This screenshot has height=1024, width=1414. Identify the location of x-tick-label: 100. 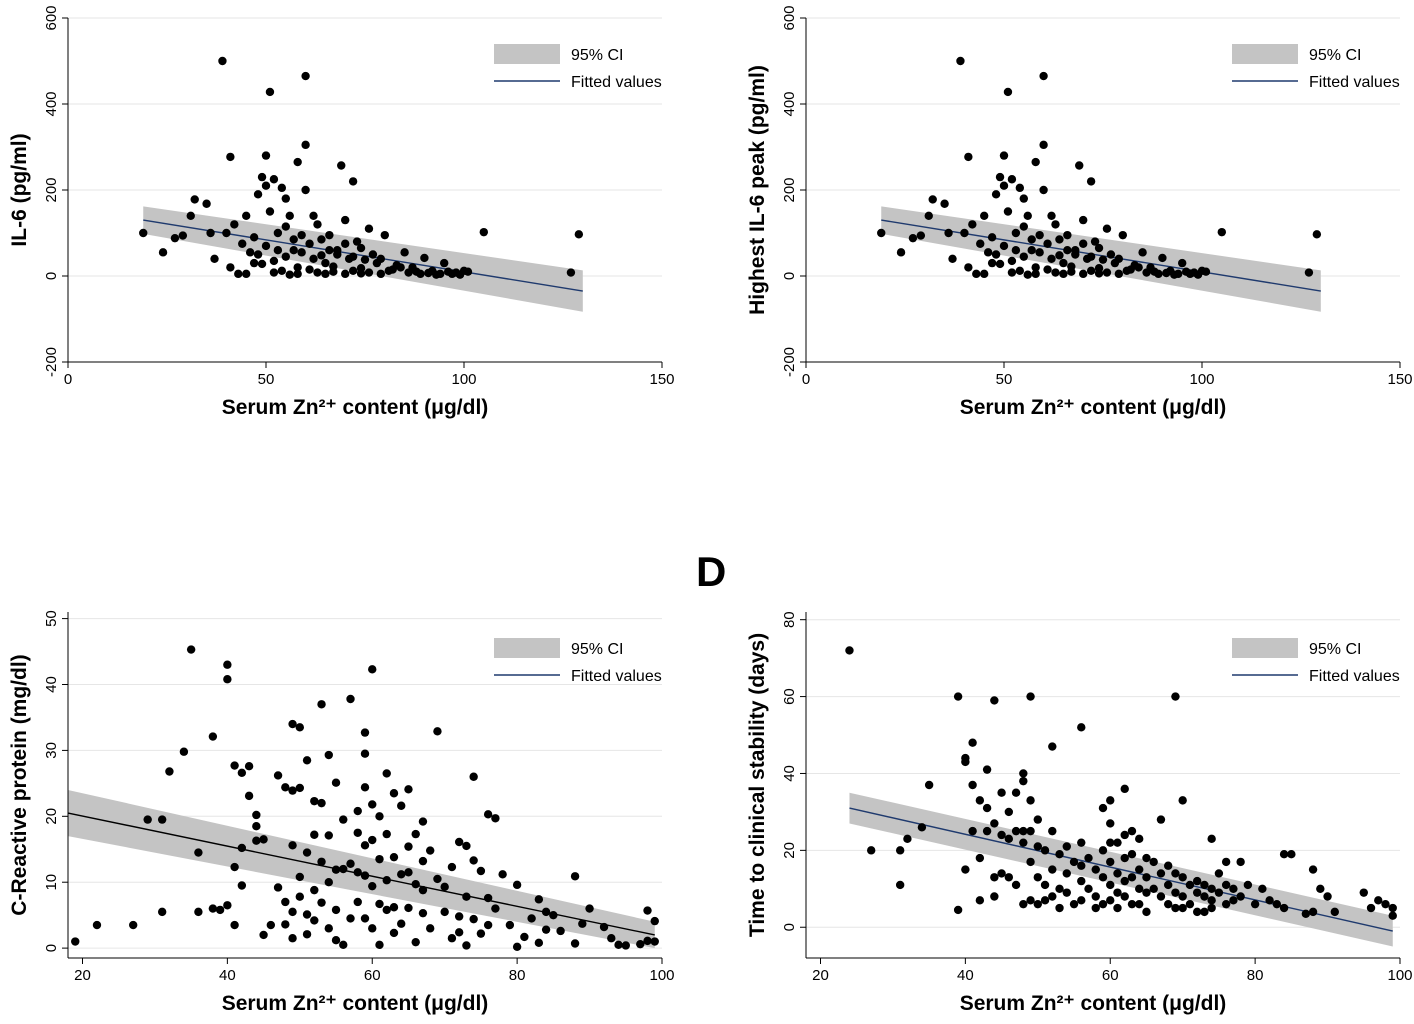
(1201, 379).